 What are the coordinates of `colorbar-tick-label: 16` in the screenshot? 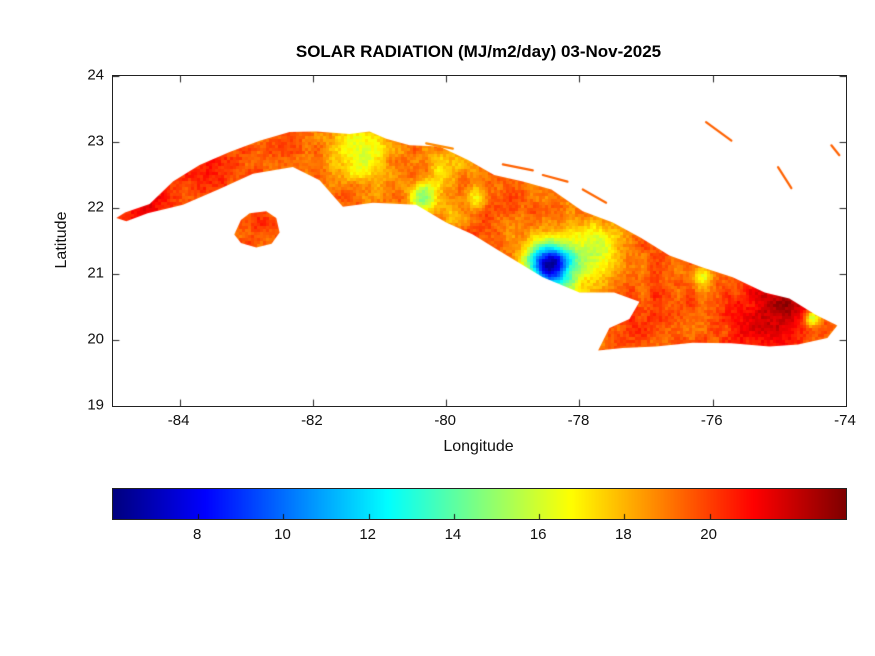 It's located at (538, 534).